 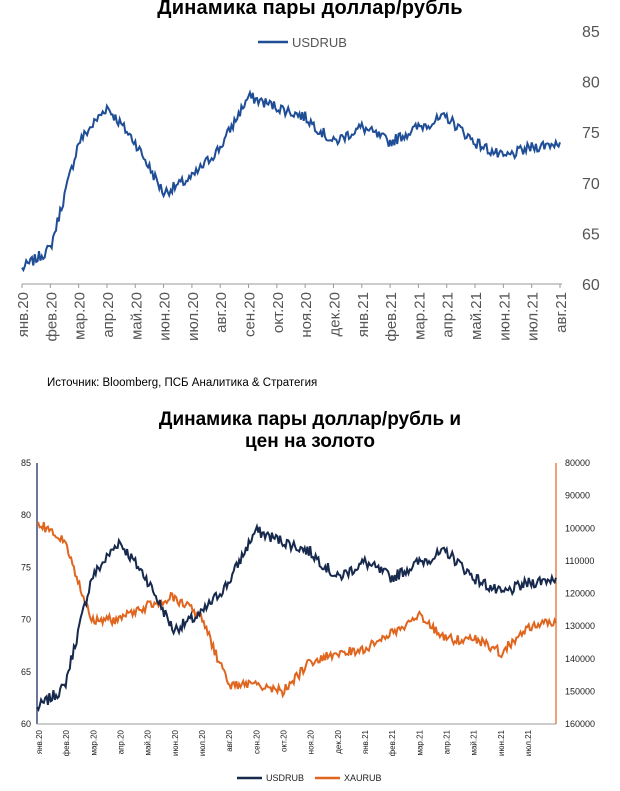 I want to click on chart2-title-line1: Динамика пары доллар/рубль и, so click(x=310, y=419).